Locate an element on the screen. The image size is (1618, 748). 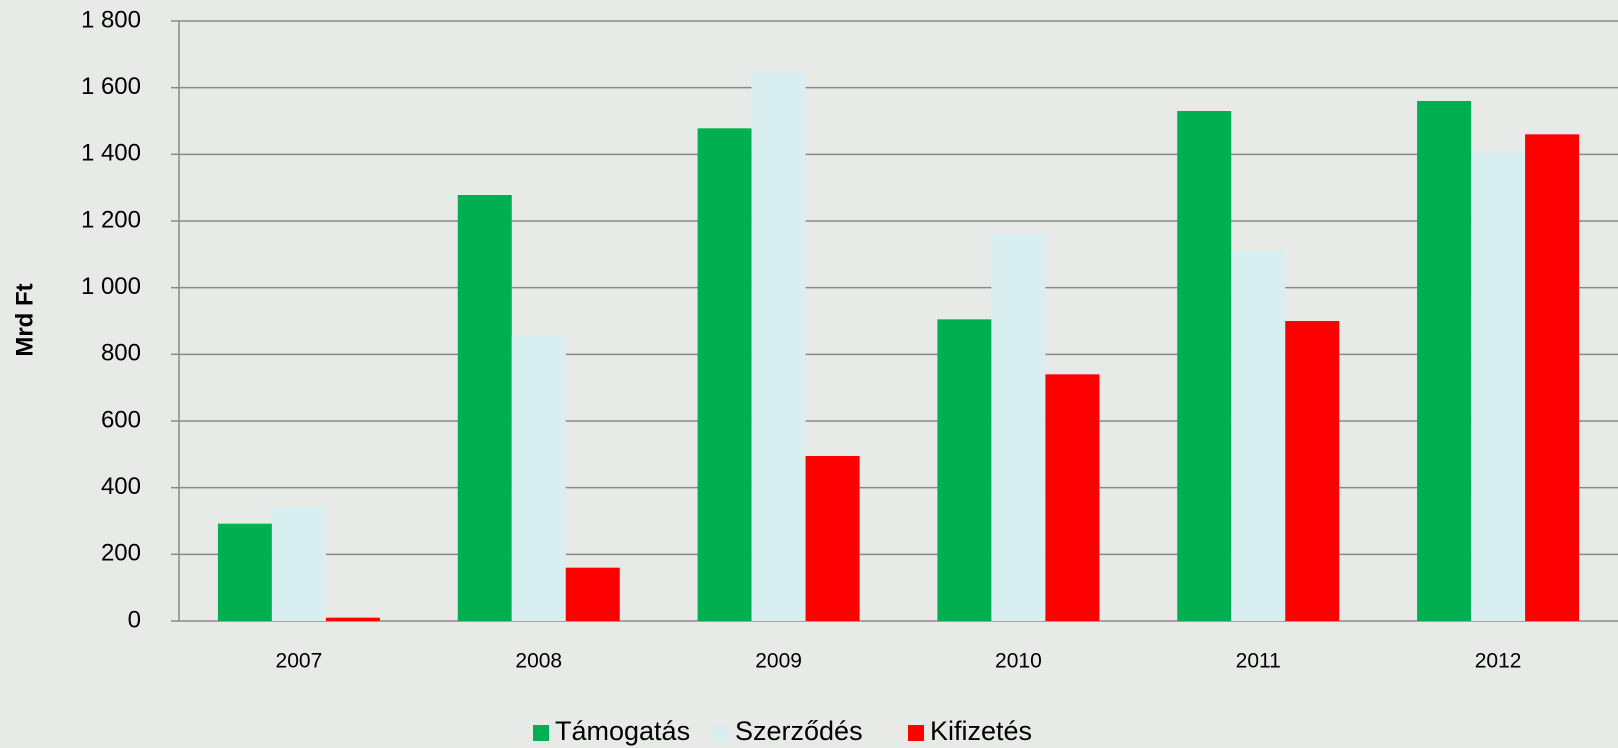
y-tick-label: 600 is located at coordinates (121, 419).